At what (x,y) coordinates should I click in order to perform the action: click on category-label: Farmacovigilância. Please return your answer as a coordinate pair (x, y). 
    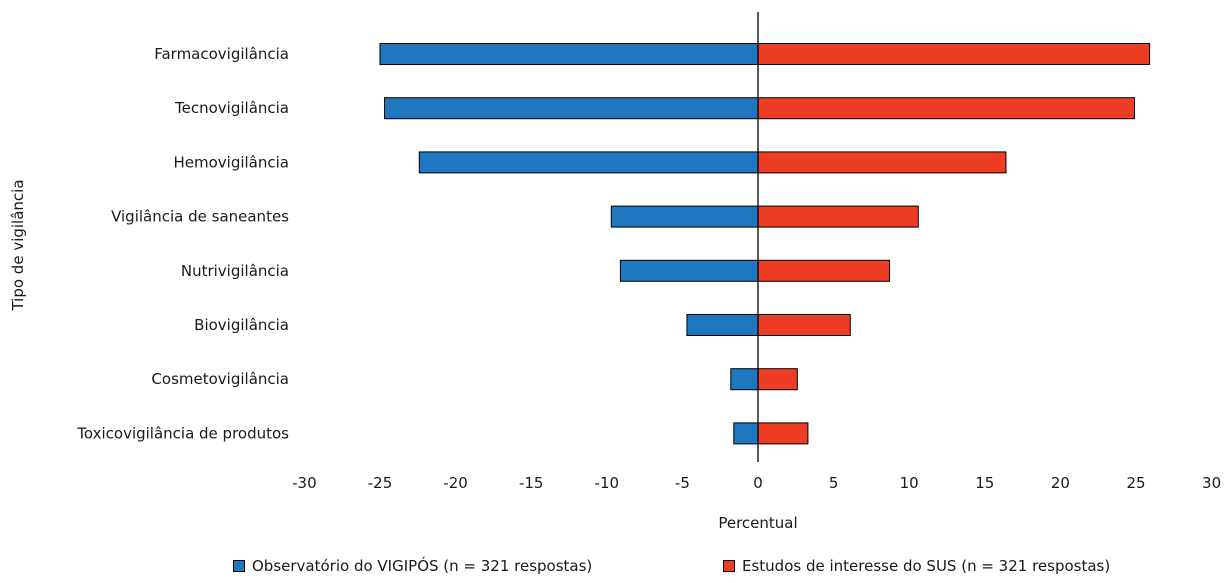
    Looking at the image, I should click on (221, 54).